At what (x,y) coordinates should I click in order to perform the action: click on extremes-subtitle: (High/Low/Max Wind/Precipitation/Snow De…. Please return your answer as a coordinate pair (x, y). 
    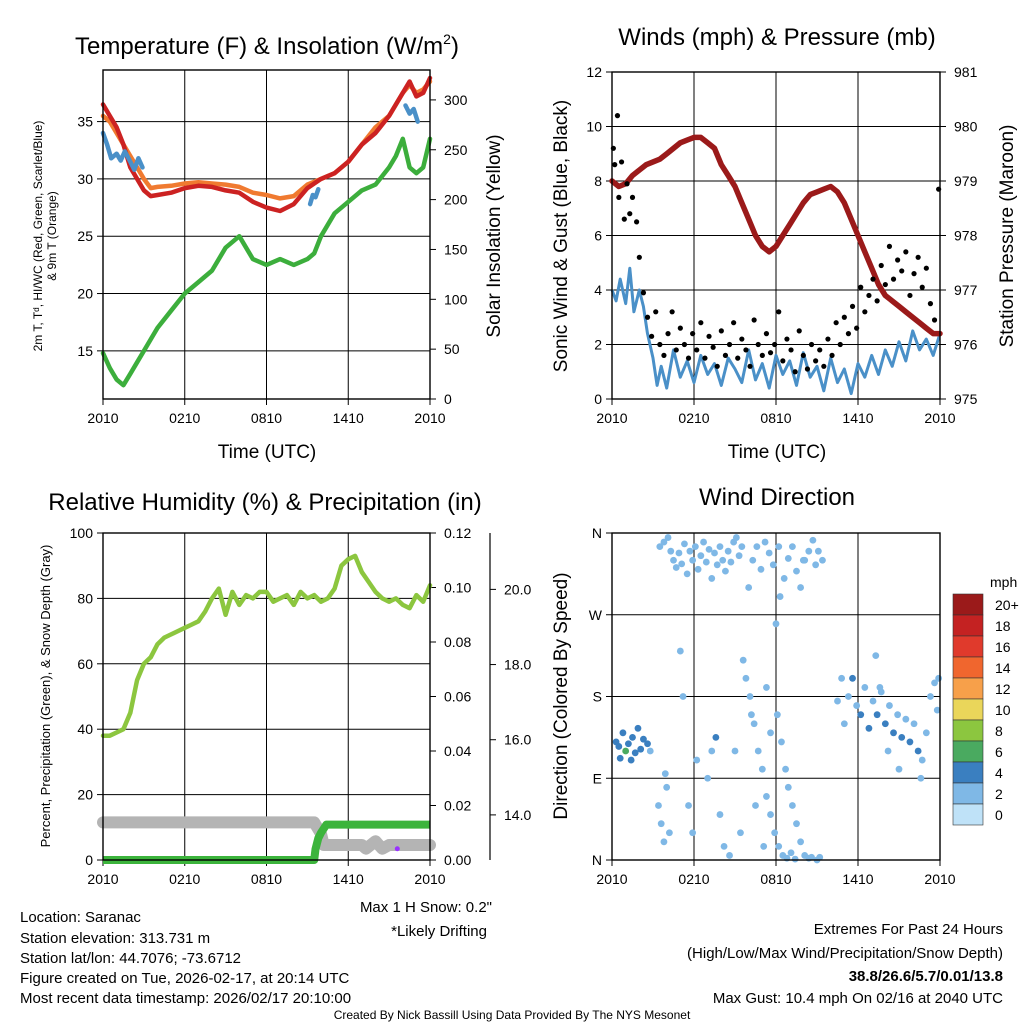
    Looking at the image, I should click on (845, 953).